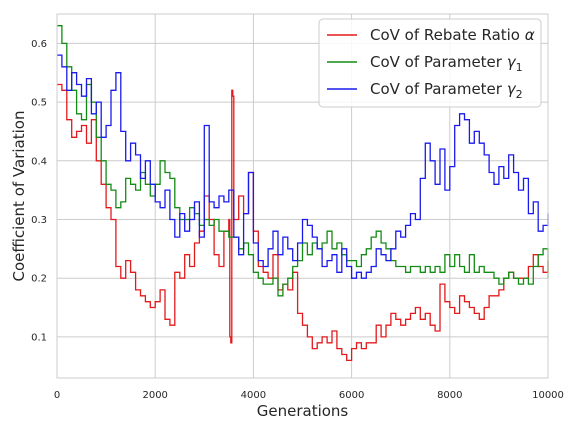  What do you see at coordinates (39, 279) in the screenshot?
I see `y-tick-label: 0.2` at bounding box center [39, 279].